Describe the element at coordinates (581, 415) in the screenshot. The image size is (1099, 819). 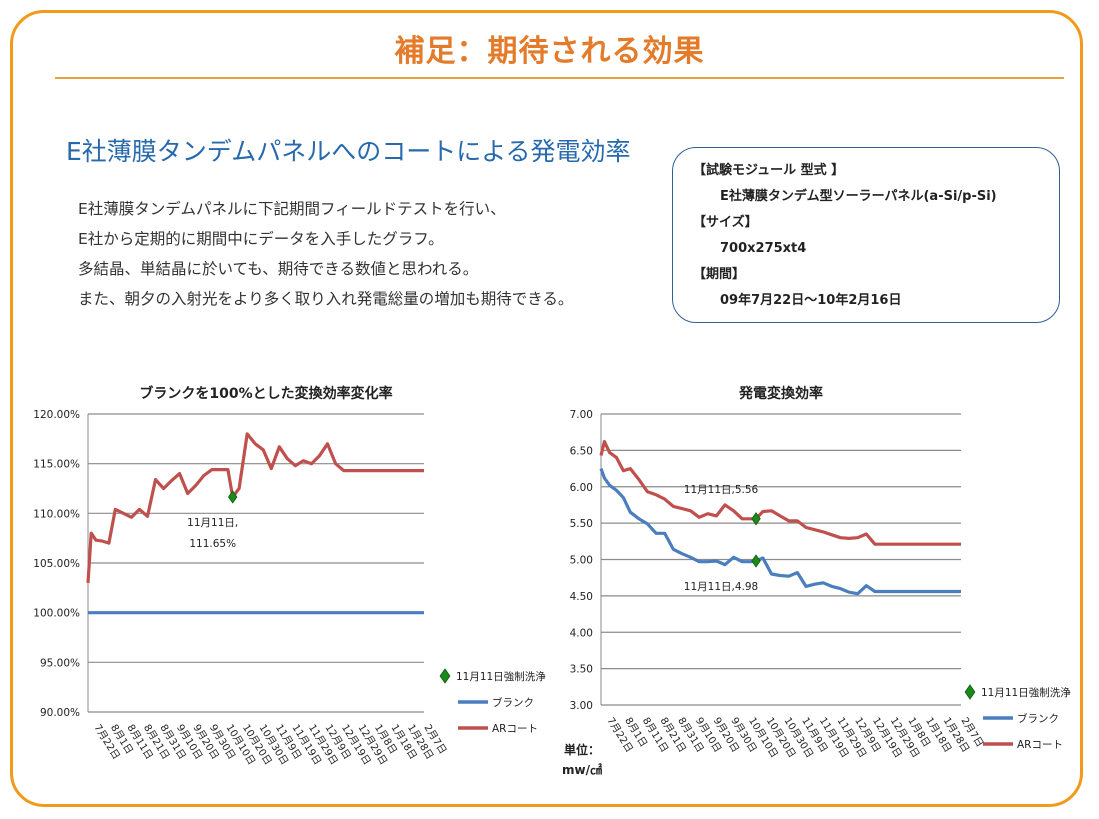
I see `y-tick-label: 7.00` at that location.